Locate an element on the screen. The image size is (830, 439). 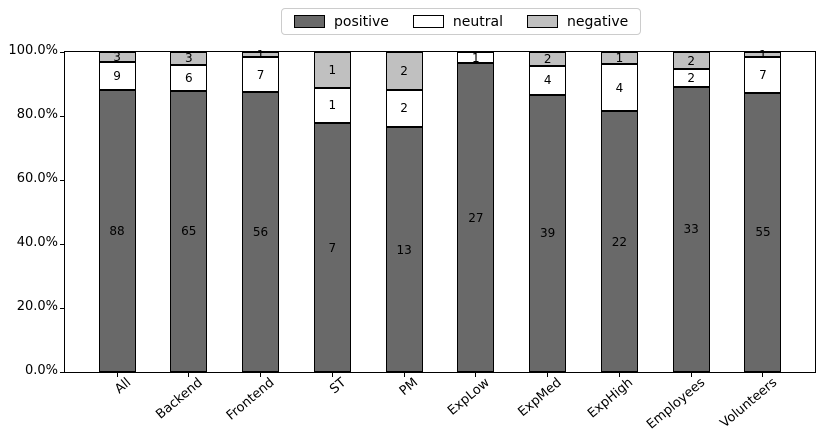
y-tick-label: 0.0% is located at coordinates (41, 370).